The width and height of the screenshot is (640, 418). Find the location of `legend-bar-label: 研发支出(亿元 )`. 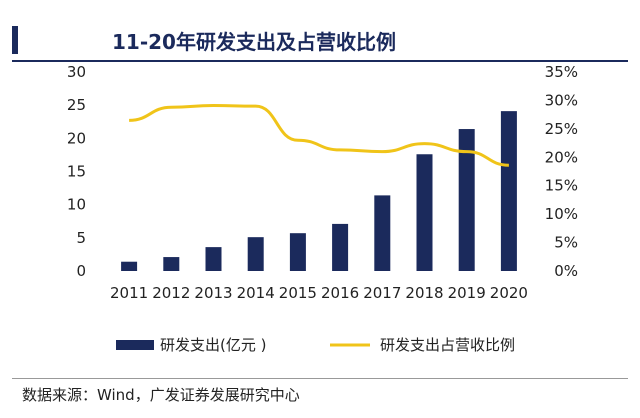

legend-bar-label: 研发支出(亿元 ) is located at coordinates (213, 345).